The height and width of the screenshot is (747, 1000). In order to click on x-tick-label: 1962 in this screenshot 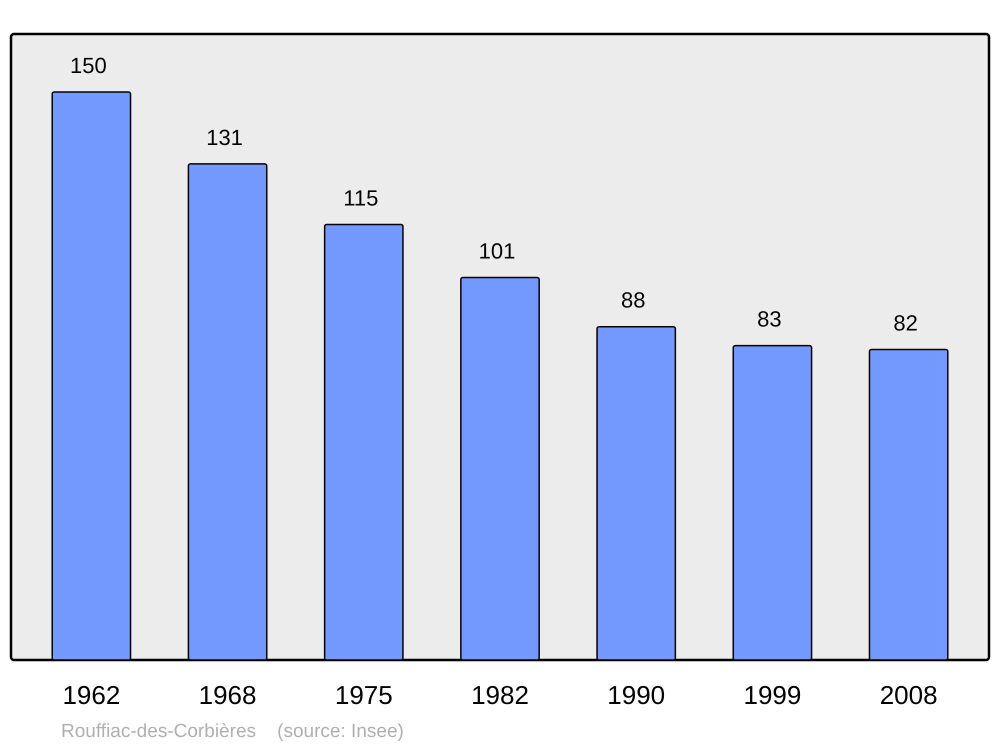, I will do `click(91, 695)`.